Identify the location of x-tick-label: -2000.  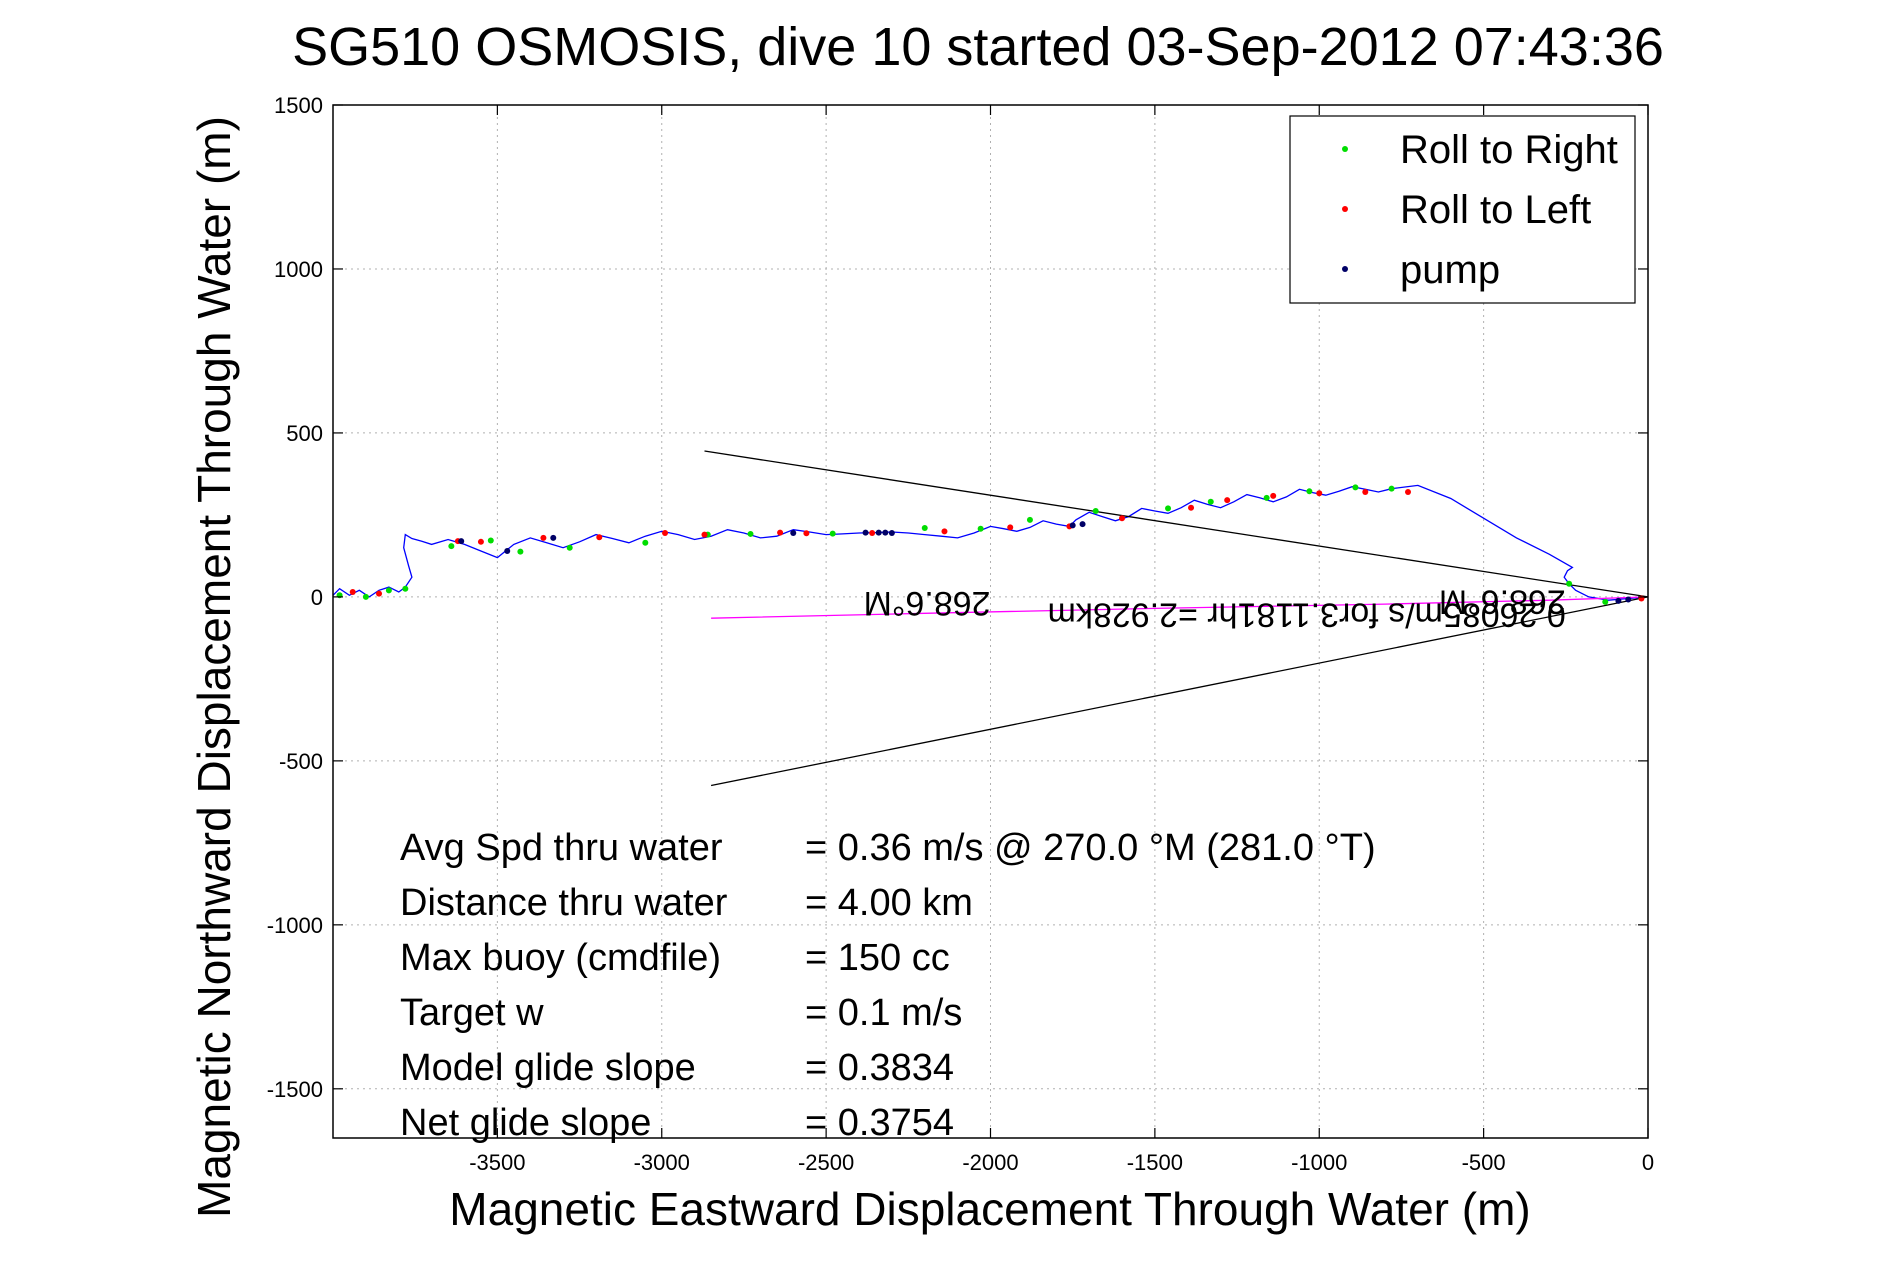
(990, 1162).